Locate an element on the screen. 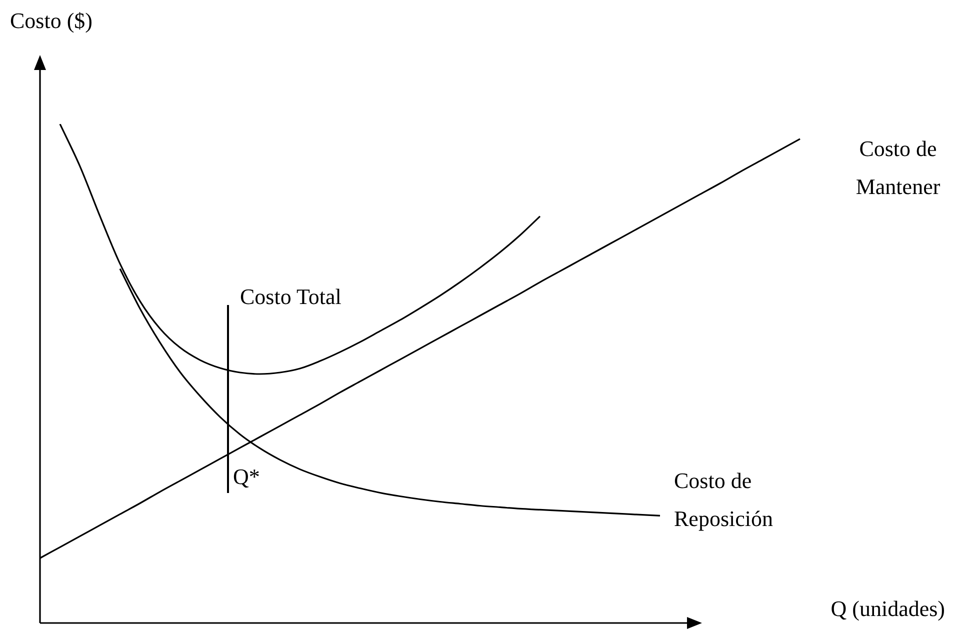 Image resolution: width=957 pixels, height=631 pixels. annotation: Q* is located at coordinates (246, 476).